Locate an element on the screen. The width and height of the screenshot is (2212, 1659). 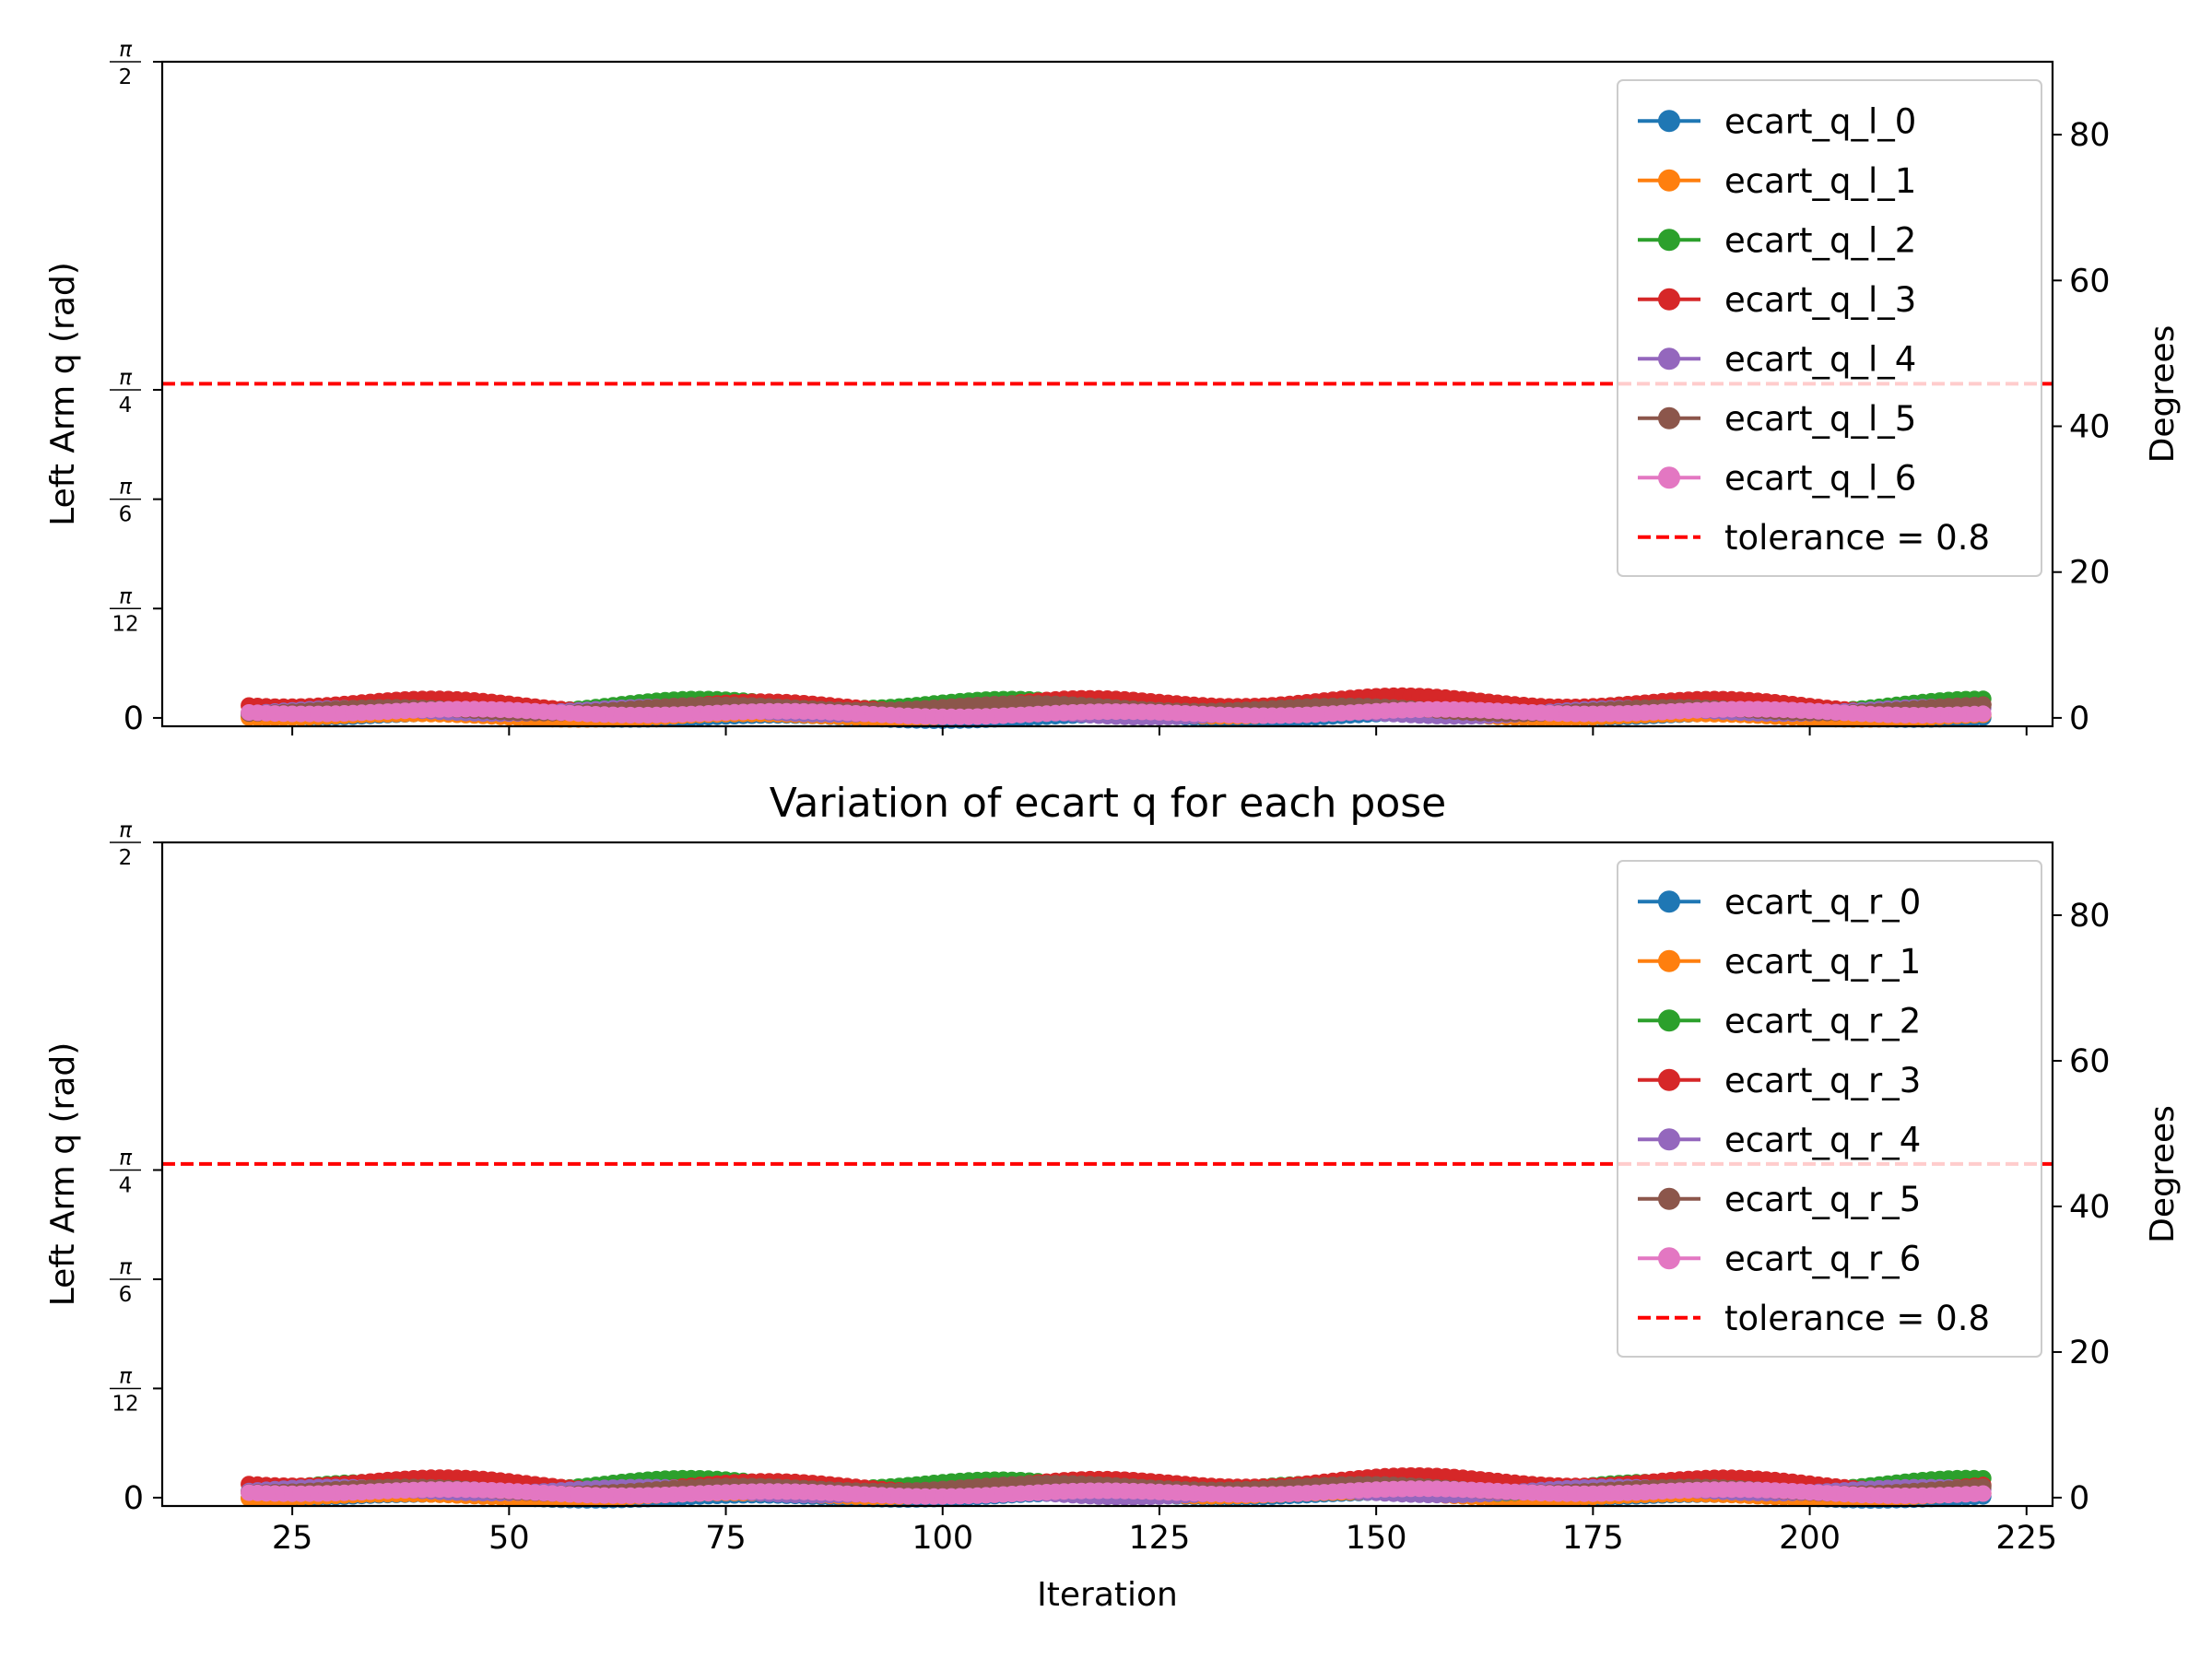
legend-label: ecart_q_l_4 is located at coordinates (1820, 359).